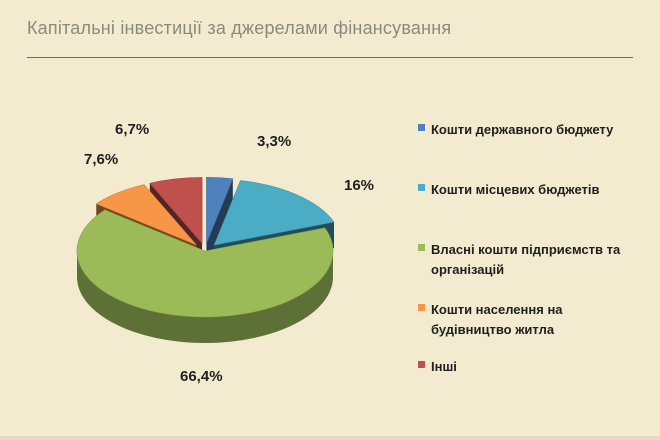 The width and height of the screenshot is (660, 440). Describe the element at coordinates (205, 297) in the screenshot. I see `pie-slice-side` at that location.